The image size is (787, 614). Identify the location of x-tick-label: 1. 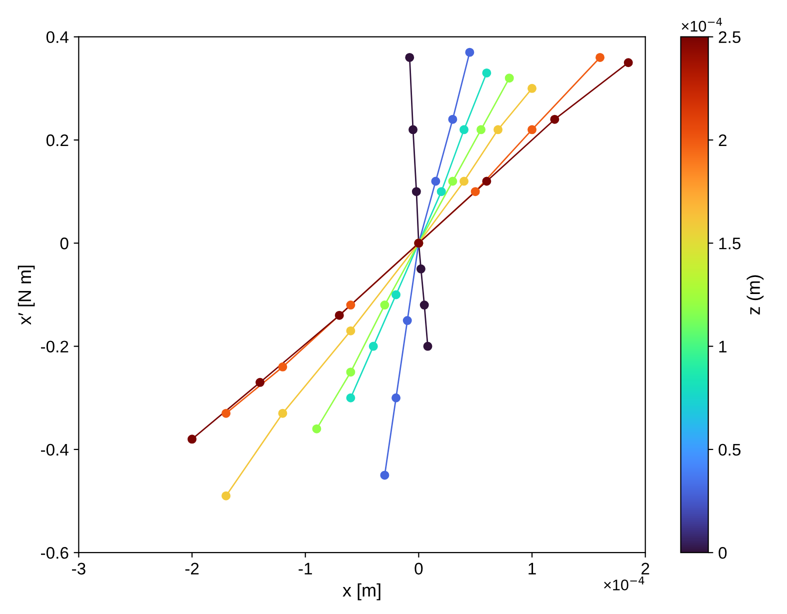
(532, 568).